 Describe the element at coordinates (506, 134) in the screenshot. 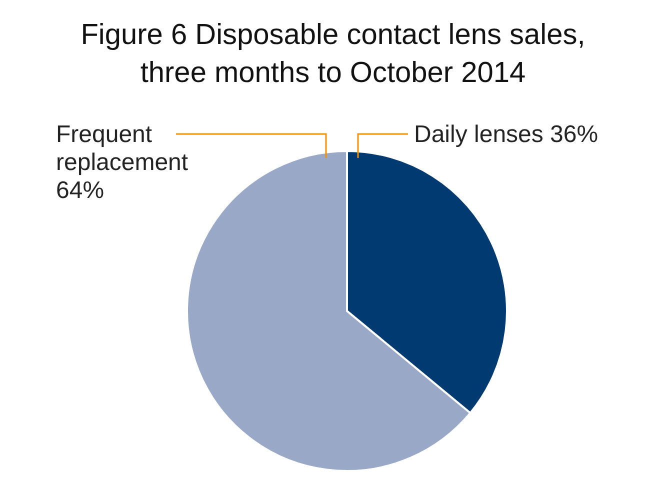

I see `slice-label: Daily lenses 36%` at that location.